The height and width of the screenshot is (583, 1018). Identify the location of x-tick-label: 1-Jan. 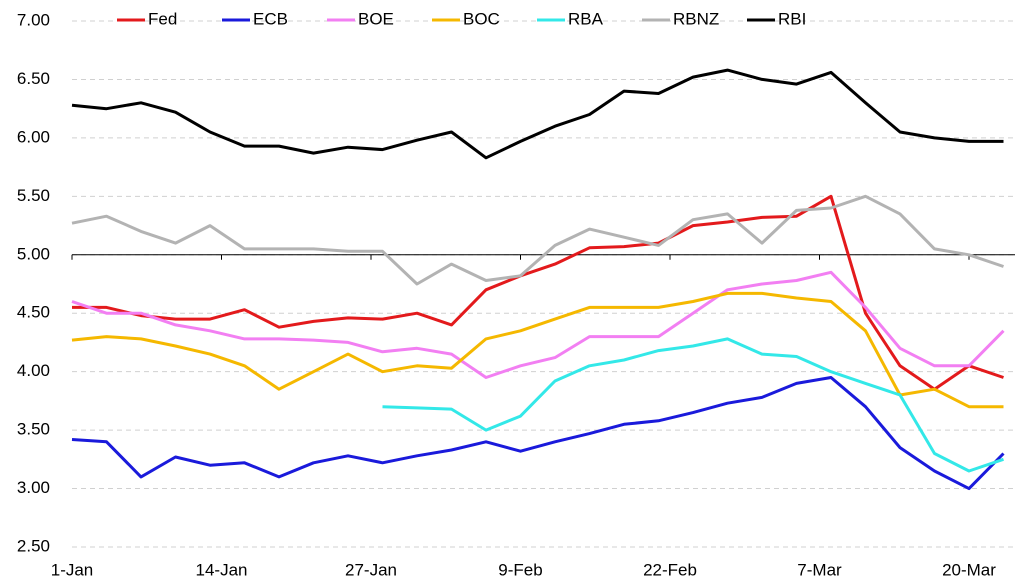
(72, 569).